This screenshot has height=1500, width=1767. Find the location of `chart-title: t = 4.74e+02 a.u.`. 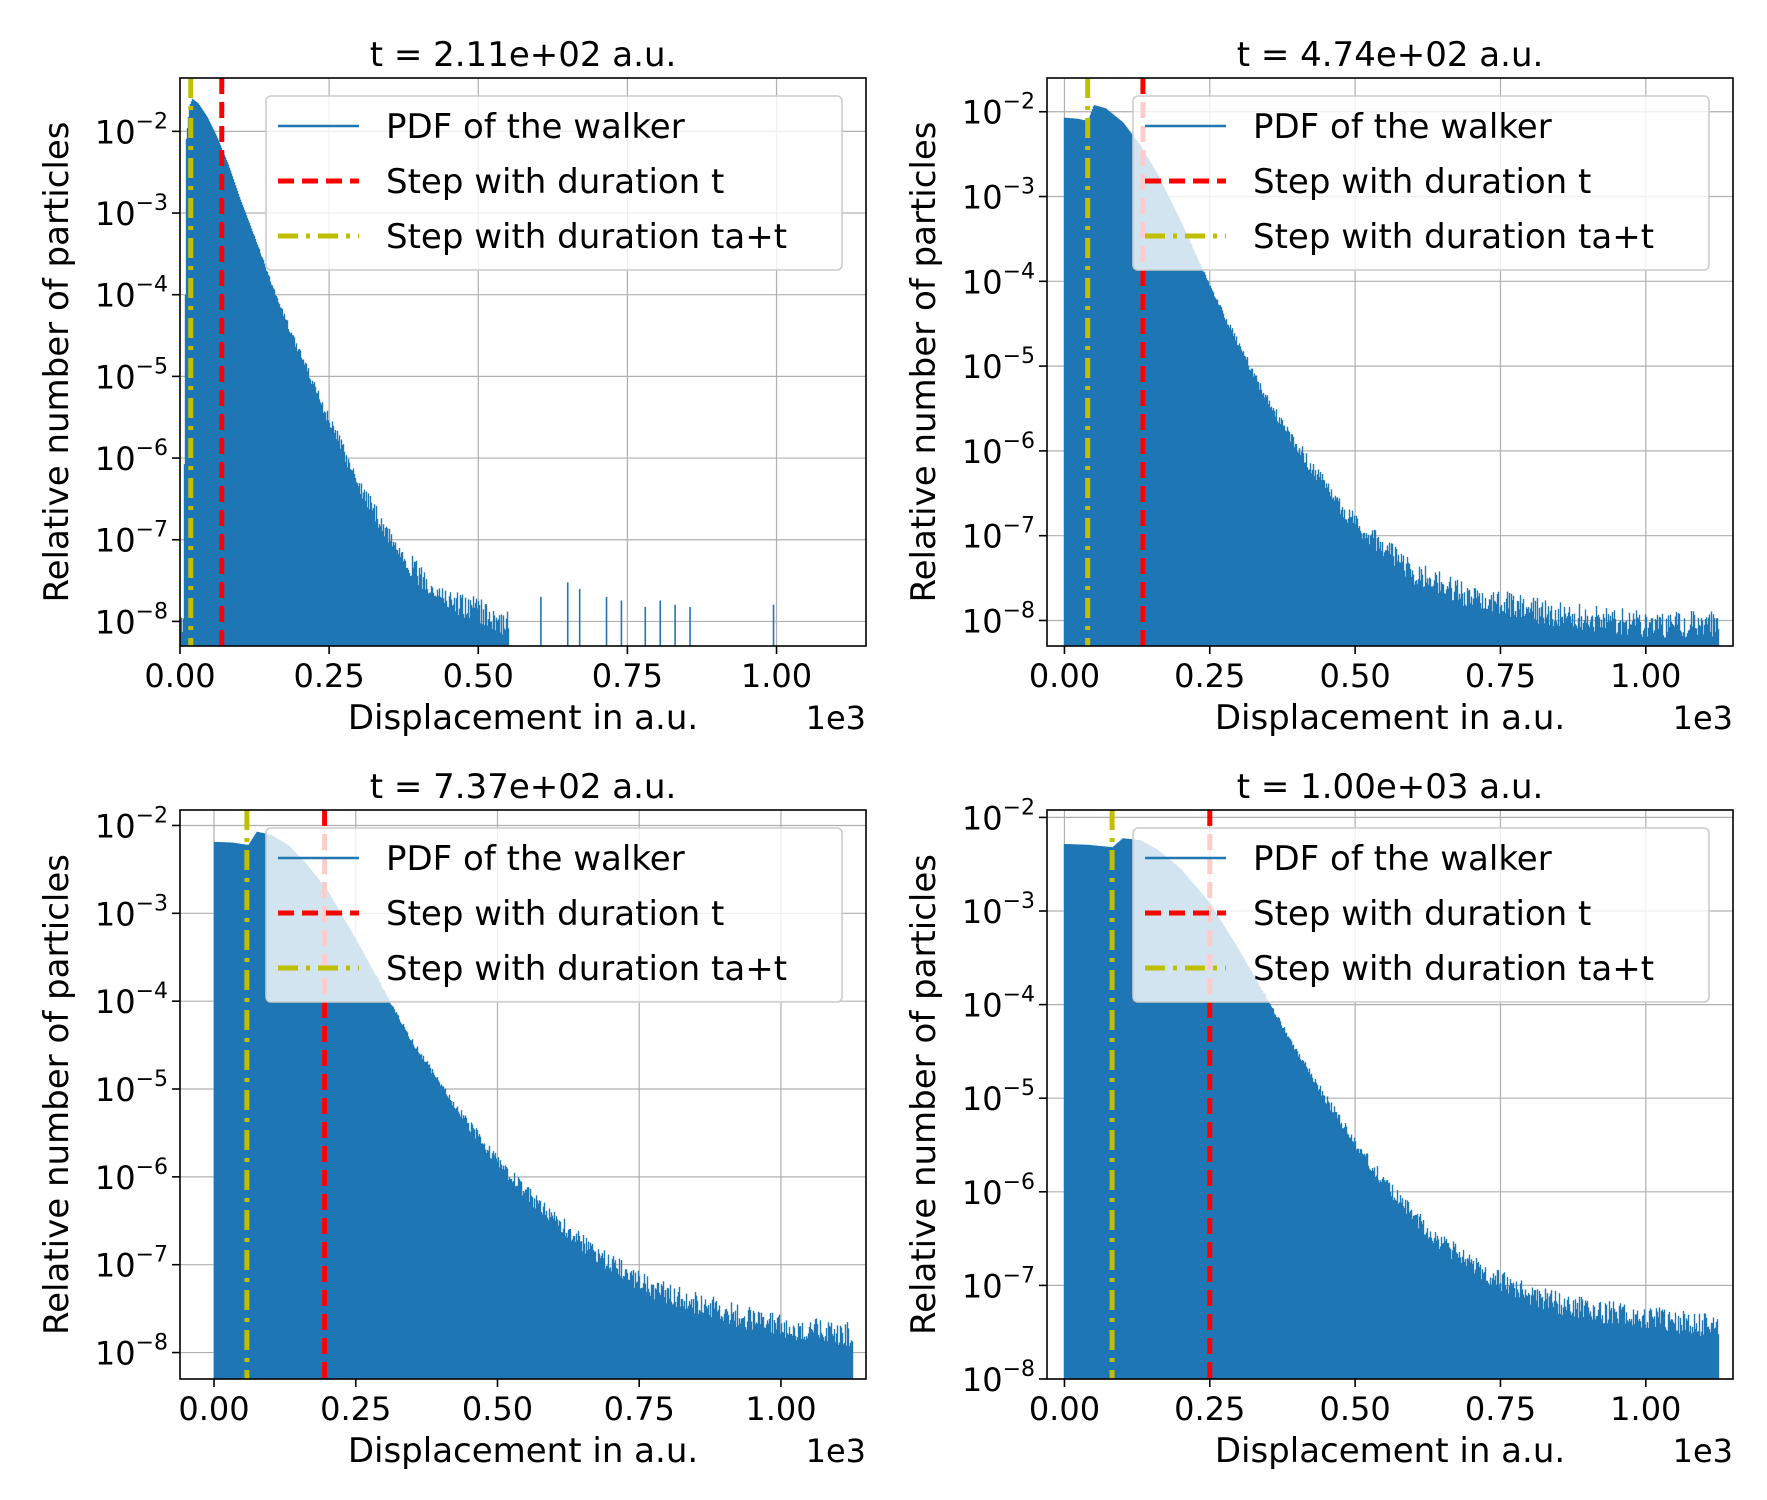

chart-title: t = 4.74e+02 a.u. is located at coordinates (1390, 55).